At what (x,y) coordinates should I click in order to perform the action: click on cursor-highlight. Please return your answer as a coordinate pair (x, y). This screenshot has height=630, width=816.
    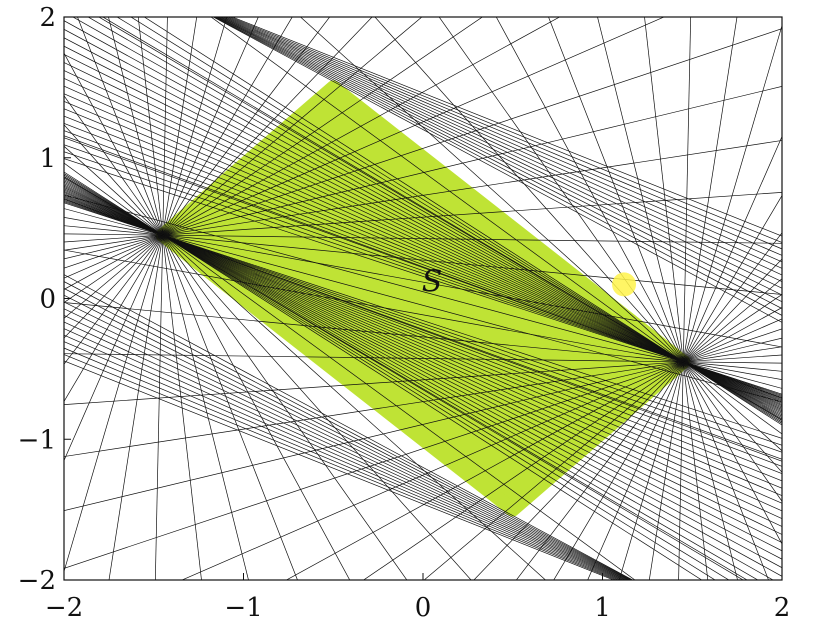
    Looking at the image, I should click on (624, 284).